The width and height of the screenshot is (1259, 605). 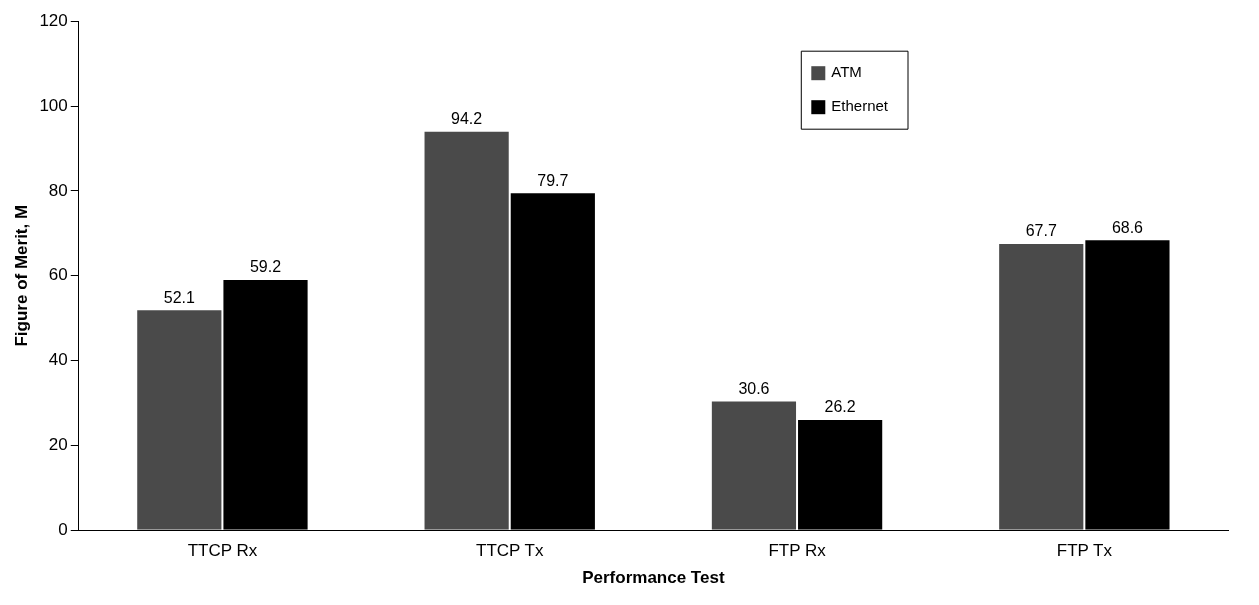 What do you see at coordinates (222, 551) in the screenshot?
I see `x-tick-label: TTCP Rx` at bounding box center [222, 551].